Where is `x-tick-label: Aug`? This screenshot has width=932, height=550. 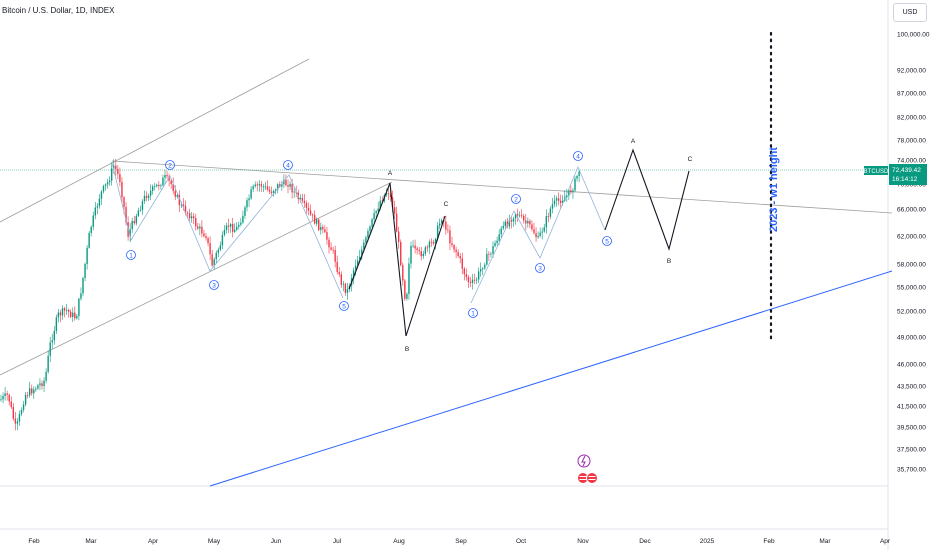
x-tick-label: Aug is located at coordinates (399, 541).